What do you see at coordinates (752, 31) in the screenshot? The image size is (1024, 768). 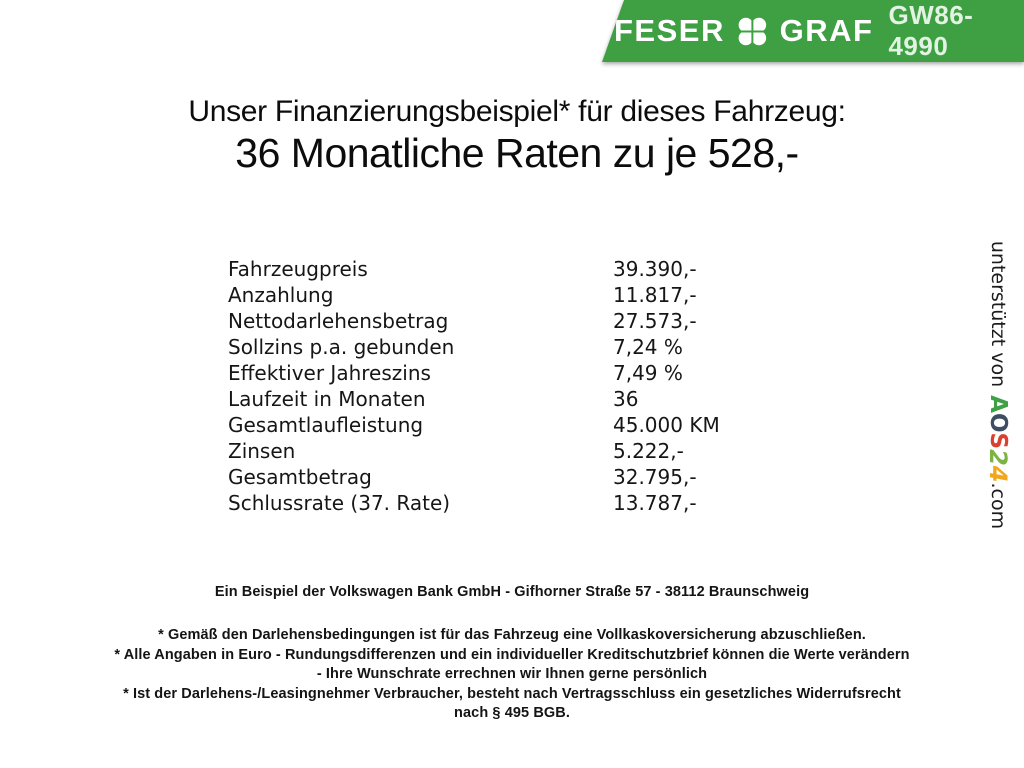 I see `four-leaf-clover-icon` at bounding box center [752, 31].